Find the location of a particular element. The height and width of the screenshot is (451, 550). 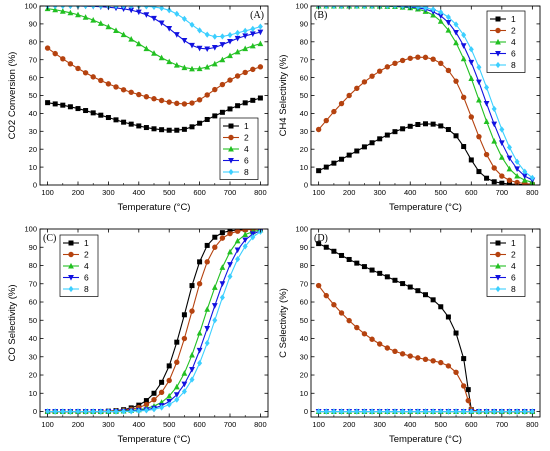

y-tick-label: 50 is located at coordinates (33, 95).